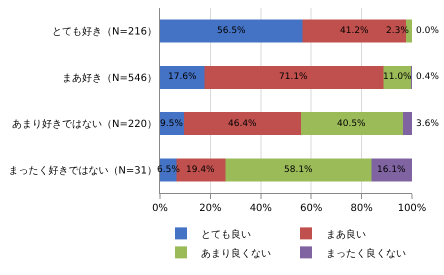  What do you see at coordinates (311, 208) in the screenshot?
I see `x-tick-label: 60%` at bounding box center [311, 208].